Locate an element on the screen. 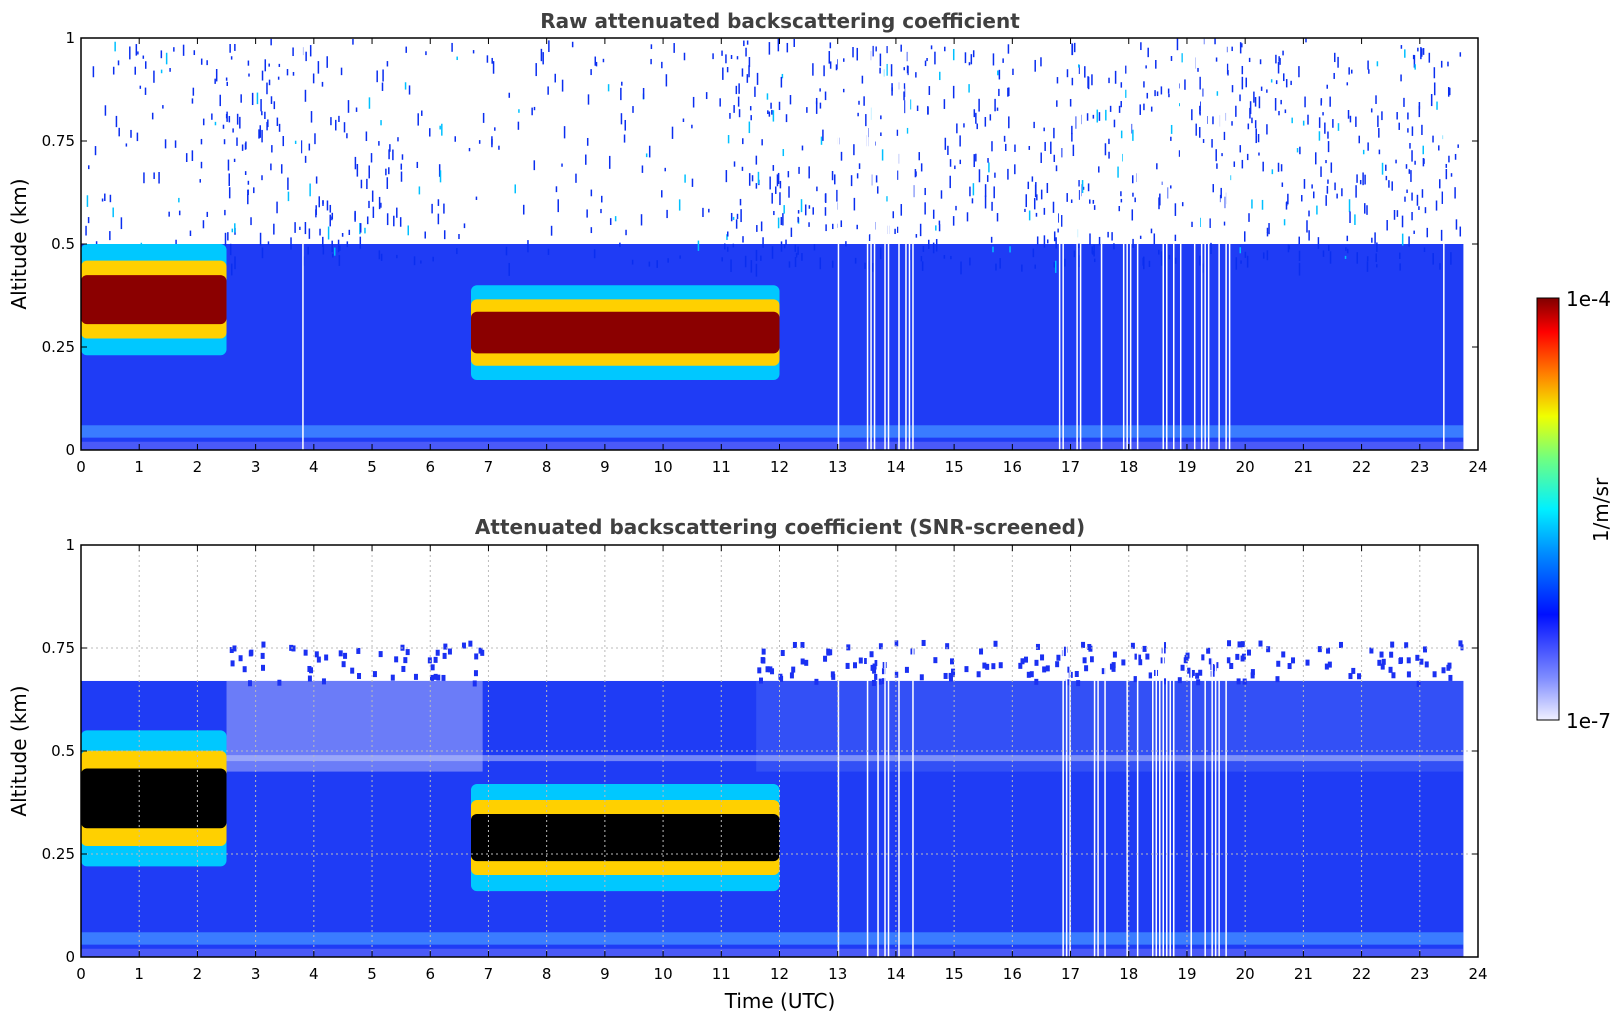 This screenshot has height=1020, width=1621. colorbar: 1e-4 1e-7 1/m/sr is located at coordinates (1574, 510).